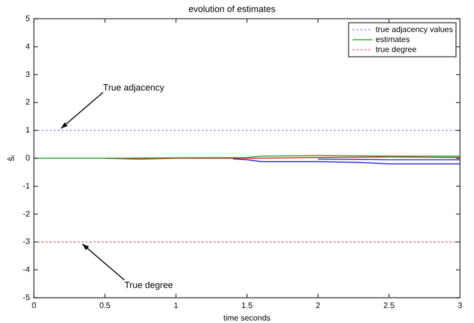 Image resolution: width=474 pixels, height=323 pixels. I want to click on y-tick-label: -1, so click(26, 185).